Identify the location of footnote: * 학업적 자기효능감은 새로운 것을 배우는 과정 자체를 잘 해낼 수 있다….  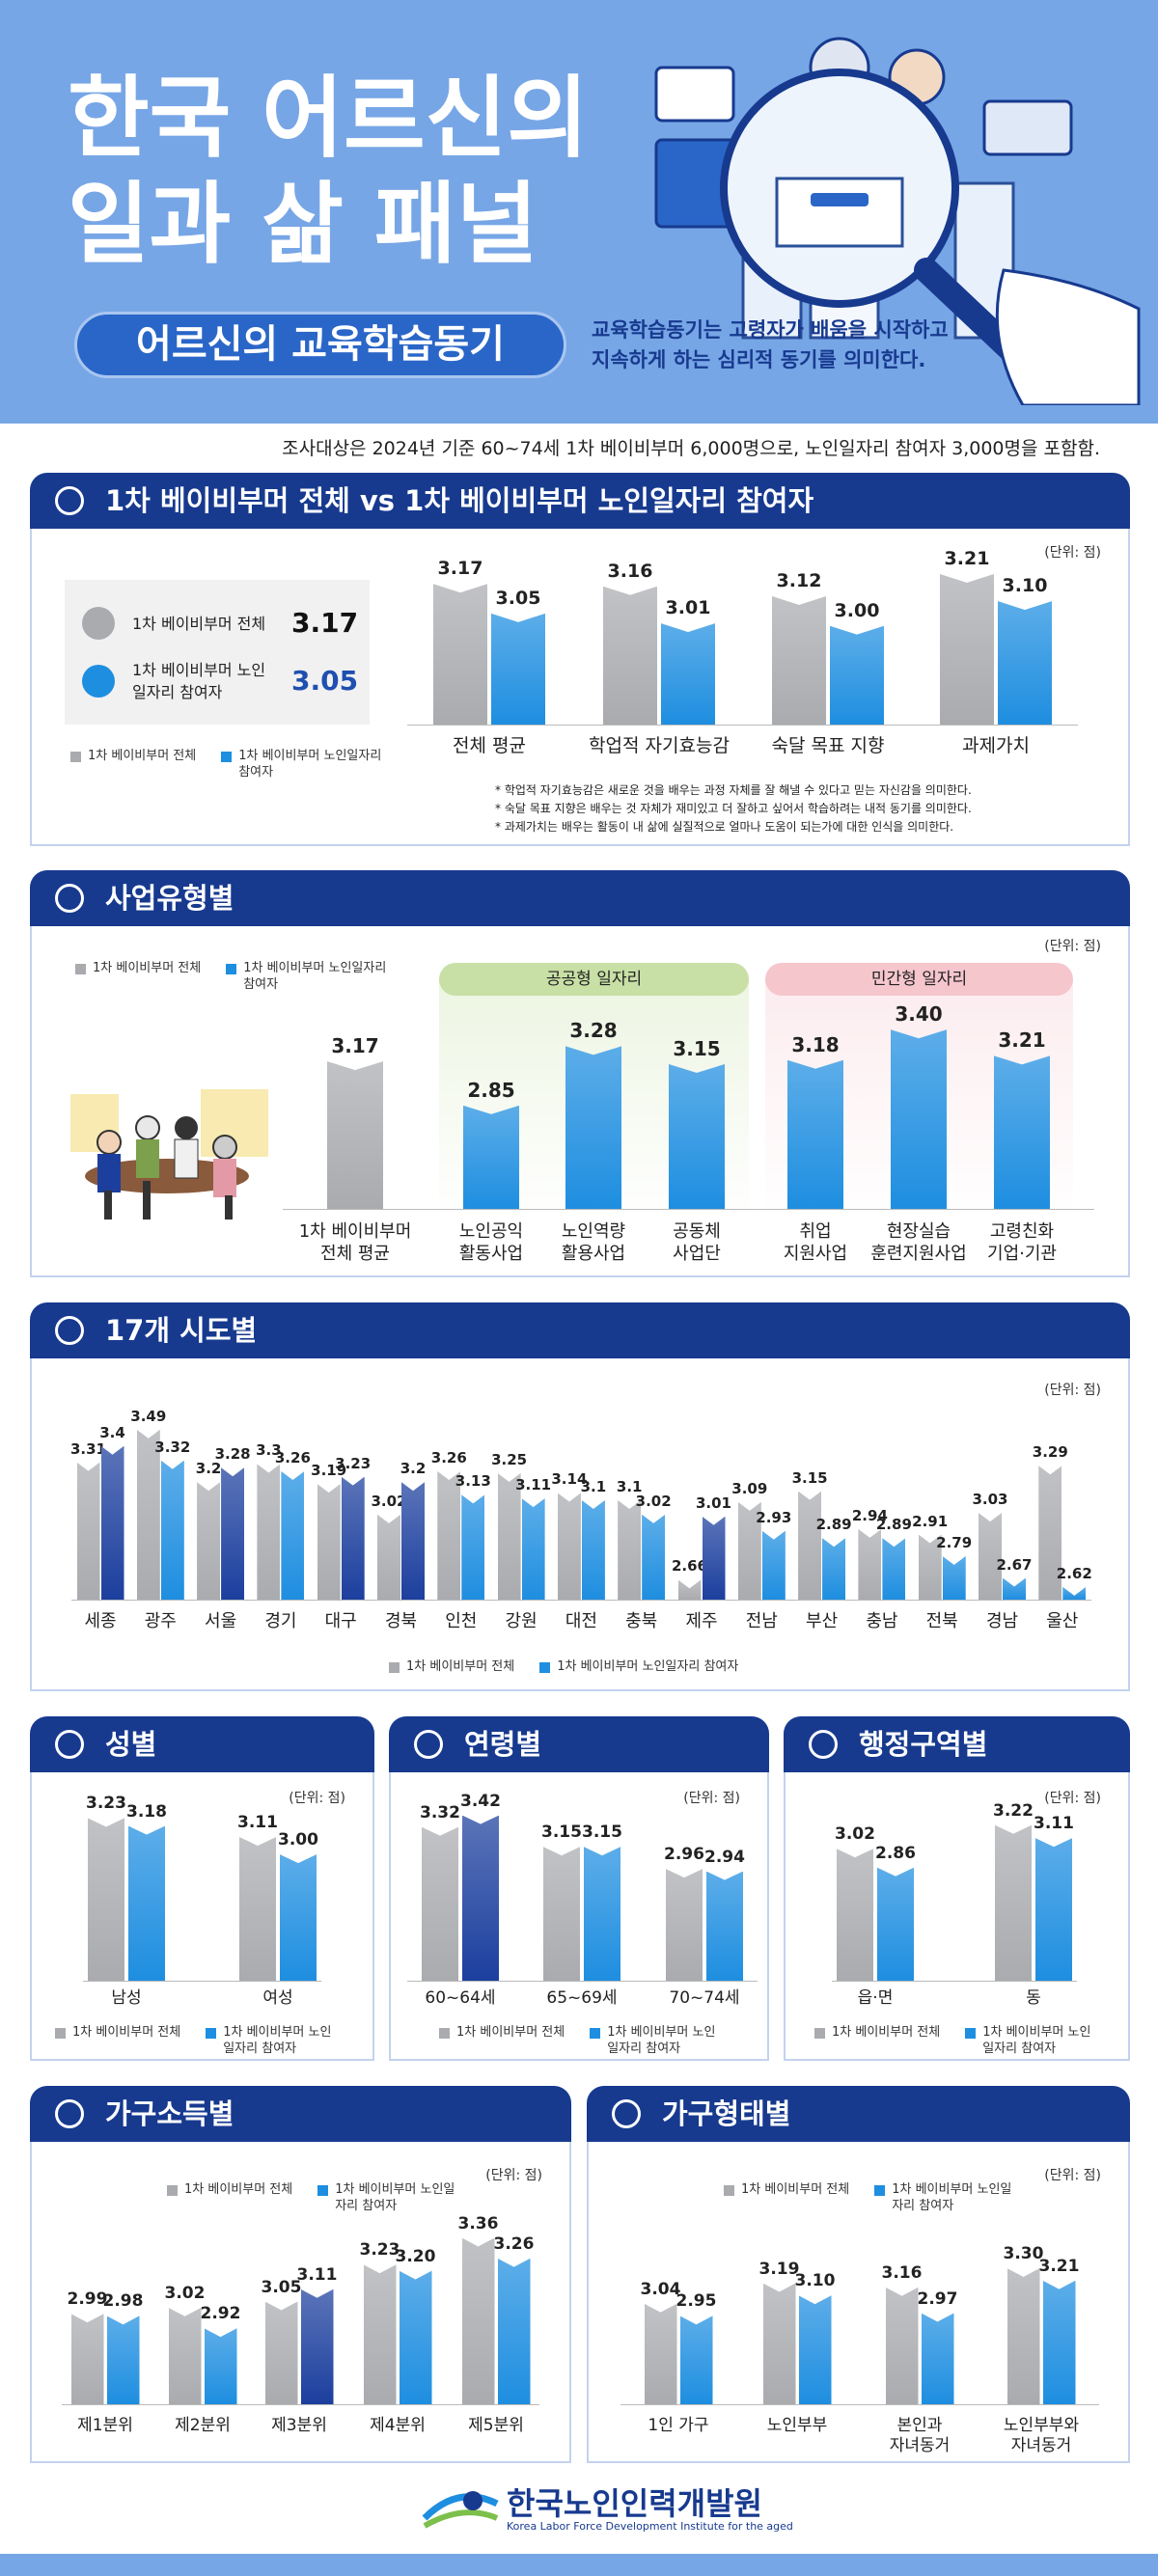
(733, 790).